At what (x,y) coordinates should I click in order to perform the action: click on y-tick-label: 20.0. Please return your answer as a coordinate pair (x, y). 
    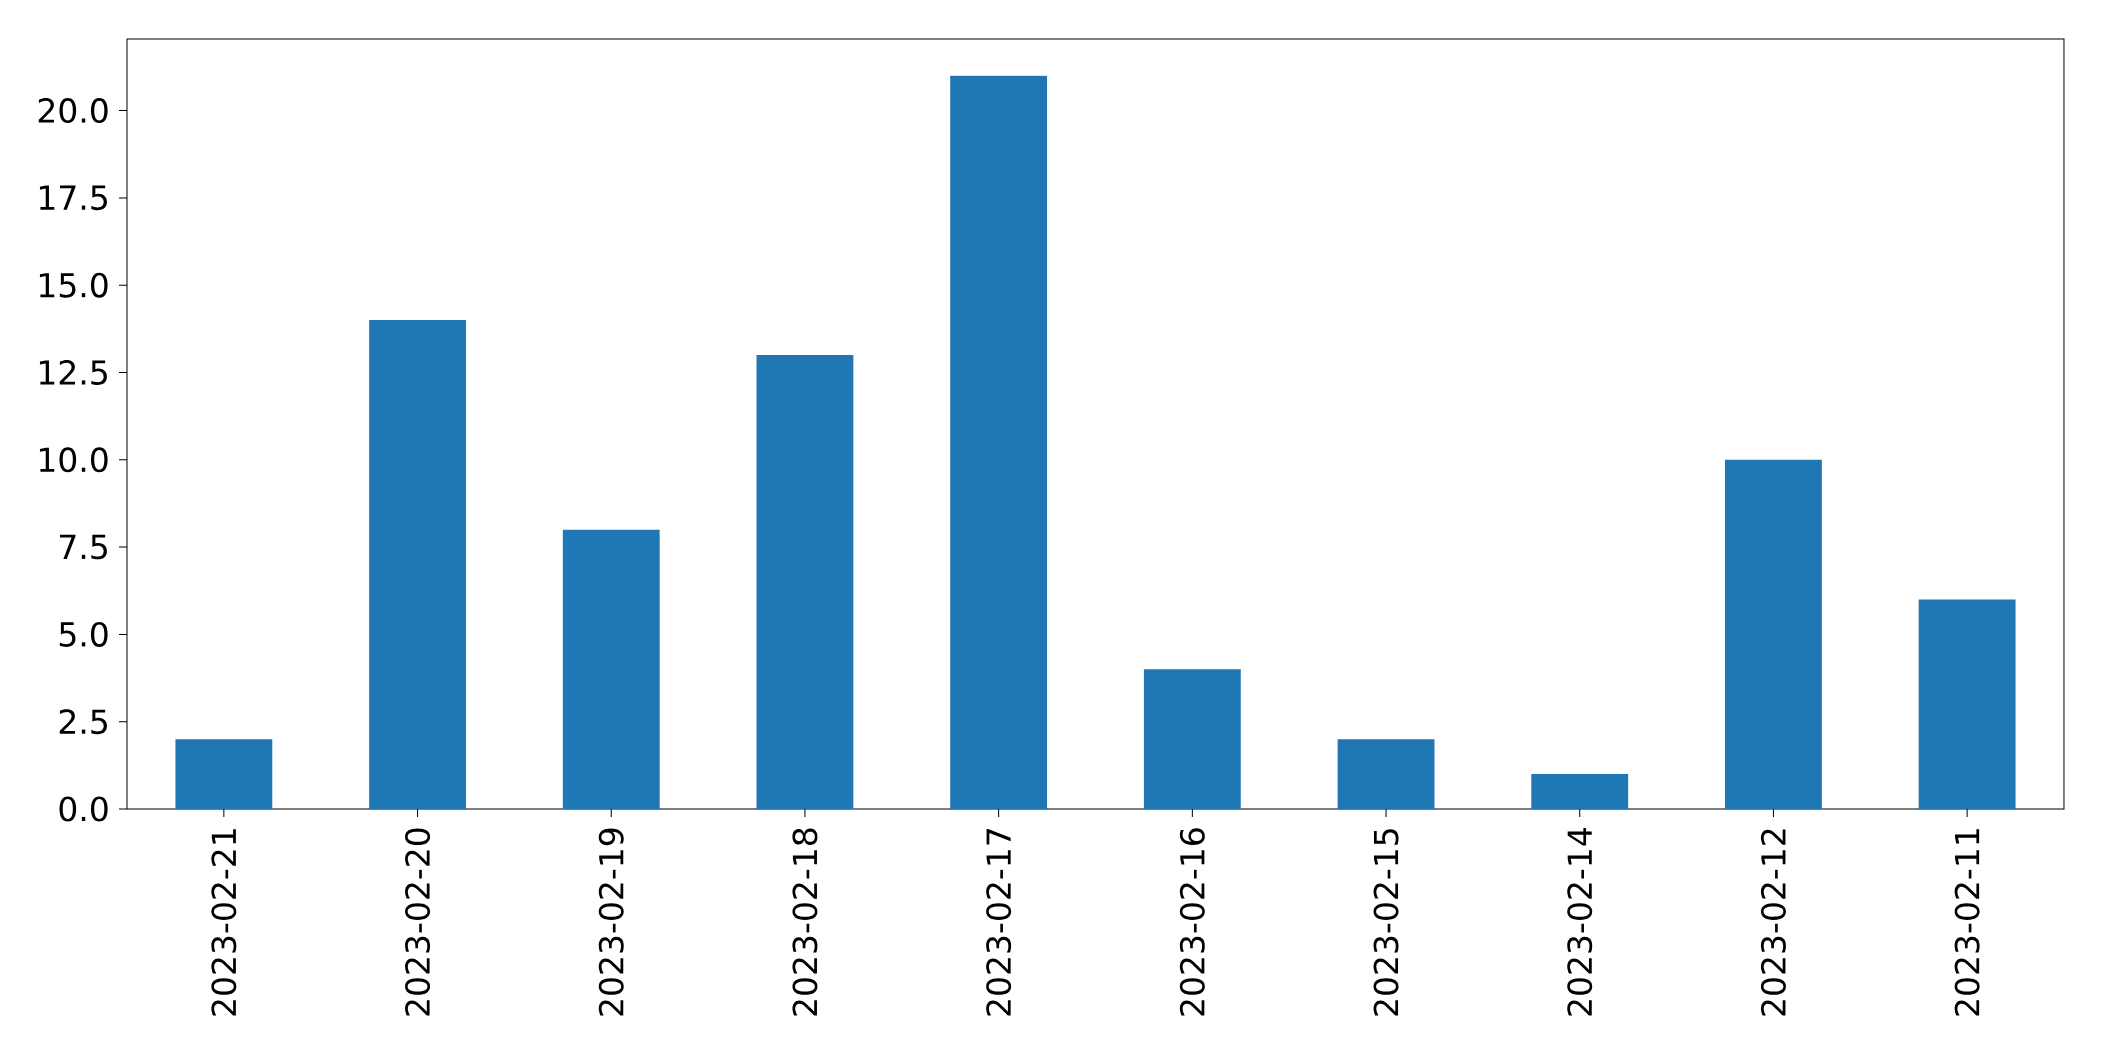
    Looking at the image, I should click on (73, 111).